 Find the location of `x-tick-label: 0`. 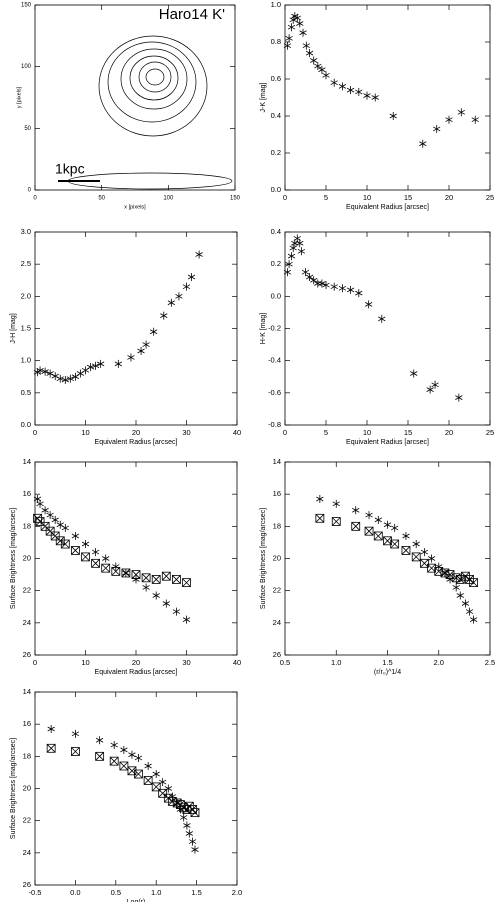

x-tick-label: 0 is located at coordinates (35, 199).